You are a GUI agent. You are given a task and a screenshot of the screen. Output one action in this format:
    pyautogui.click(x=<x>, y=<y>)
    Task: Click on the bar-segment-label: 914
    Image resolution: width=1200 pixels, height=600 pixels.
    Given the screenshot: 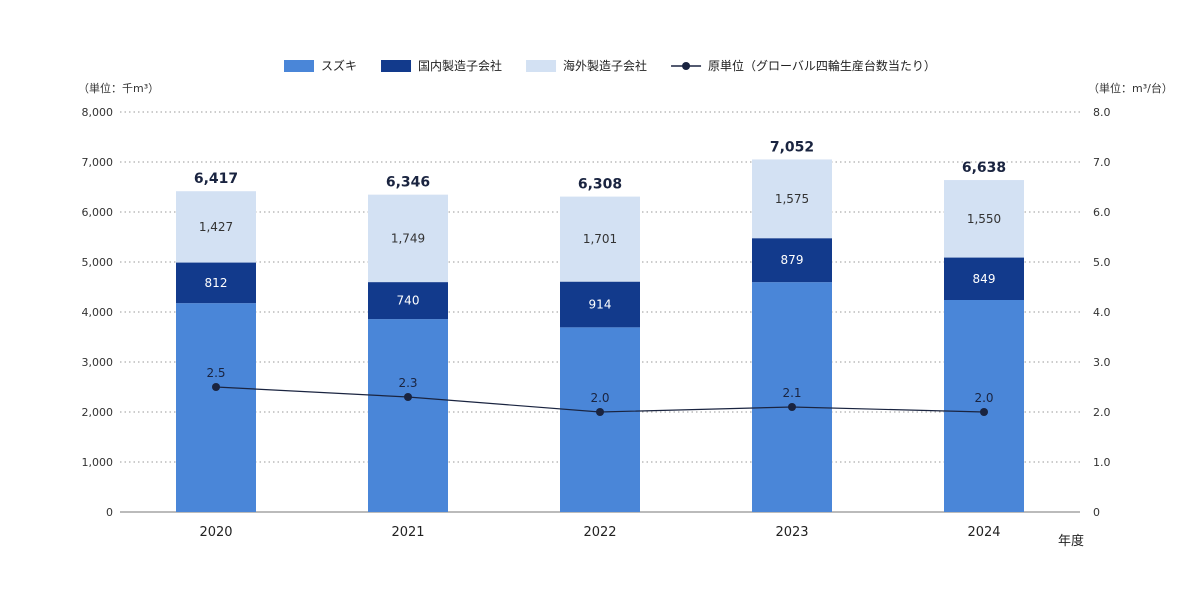 What is the action you would take?
    pyautogui.click(x=600, y=305)
    